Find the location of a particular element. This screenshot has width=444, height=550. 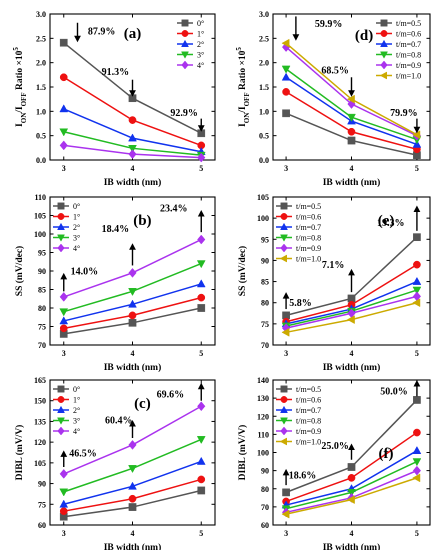

annotation-label: 79.9% is located at coordinates (404, 113).